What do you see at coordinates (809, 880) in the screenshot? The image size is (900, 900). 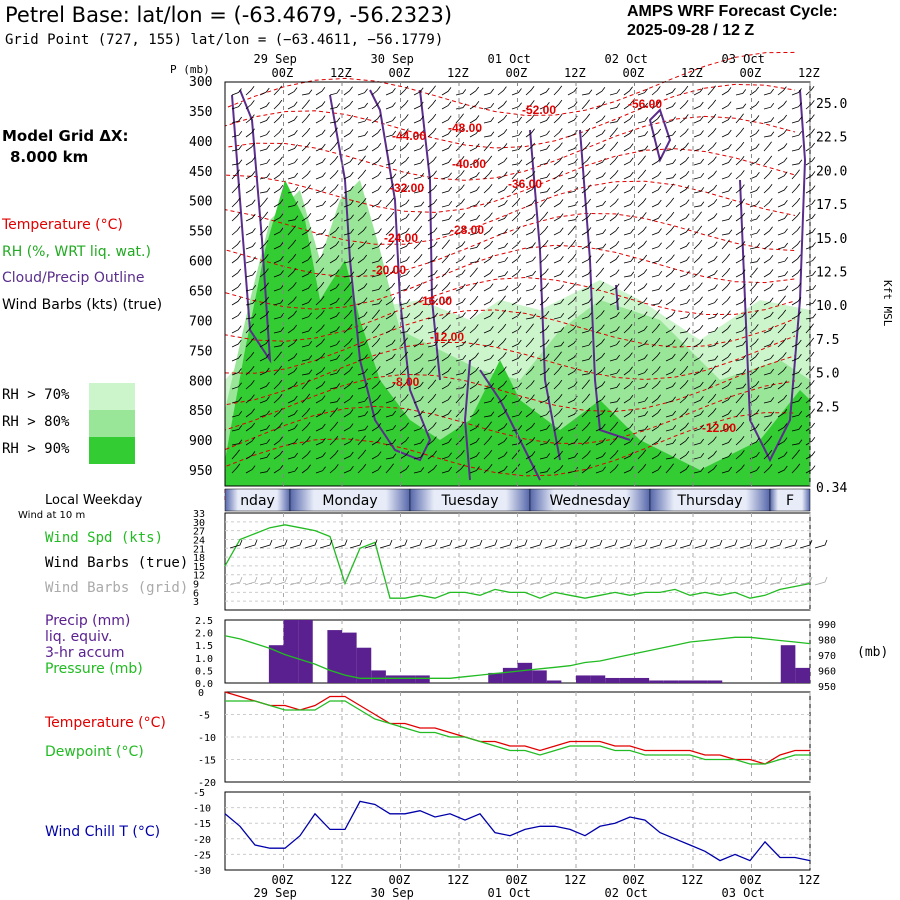 I see `time-tick-label-bottom: 12Z` at bounding box center [809, 880].